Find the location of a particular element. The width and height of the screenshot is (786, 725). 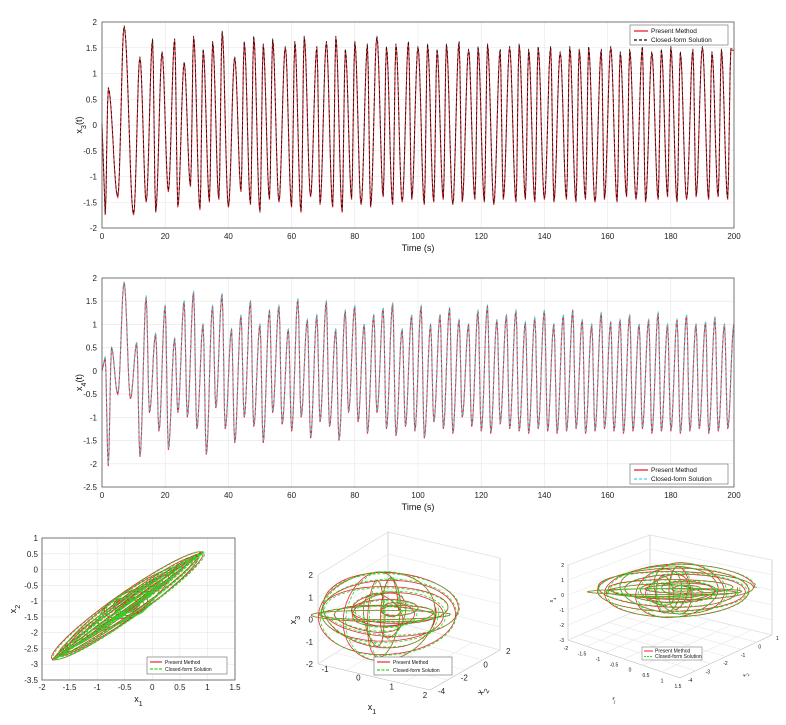

x-tick-label: 100 is located at coordinates (418, 495).